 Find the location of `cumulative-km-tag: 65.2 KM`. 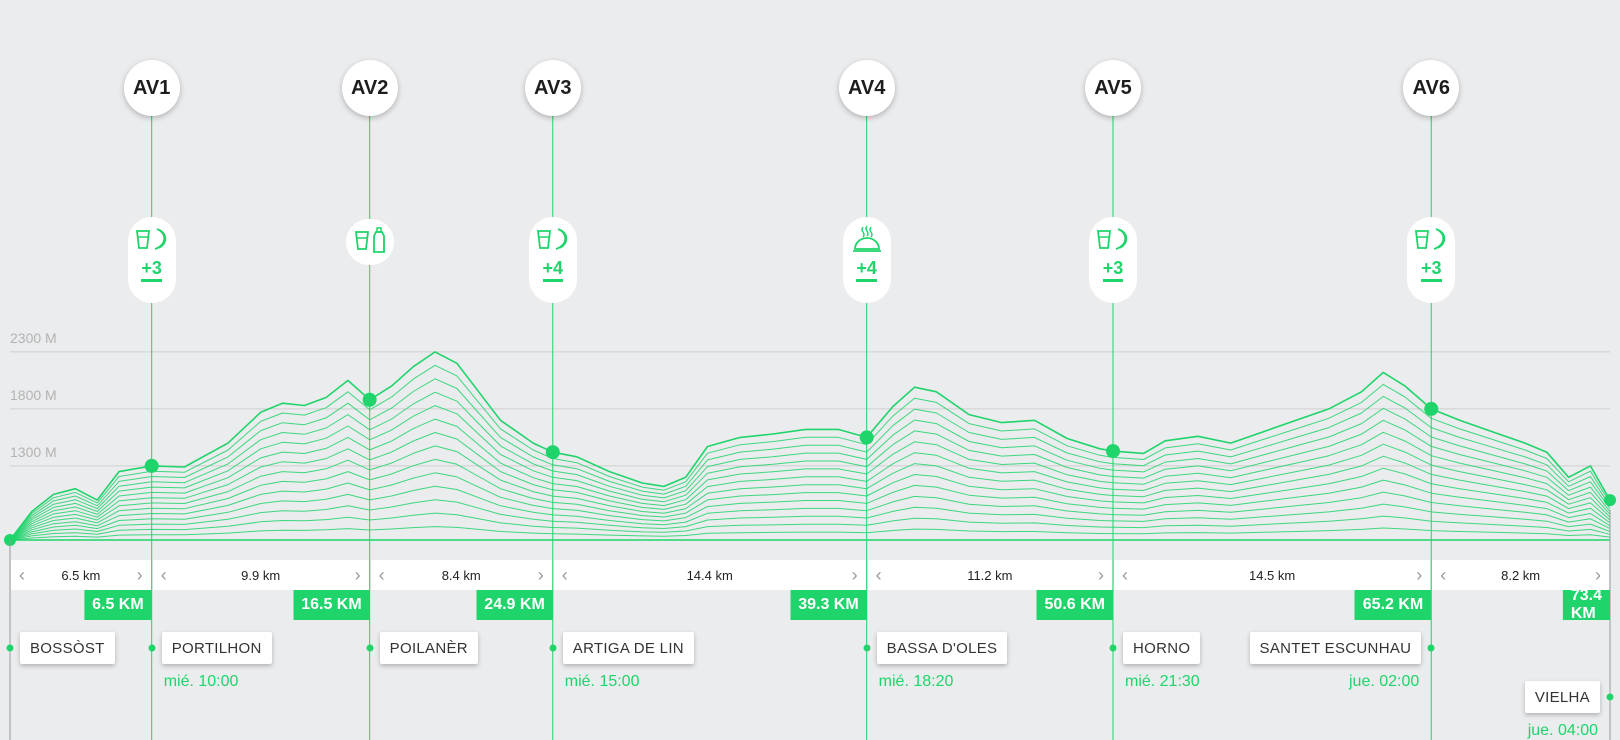

cumulative-km-tag: 65.2 KM is located at coordinates (1393, 605).